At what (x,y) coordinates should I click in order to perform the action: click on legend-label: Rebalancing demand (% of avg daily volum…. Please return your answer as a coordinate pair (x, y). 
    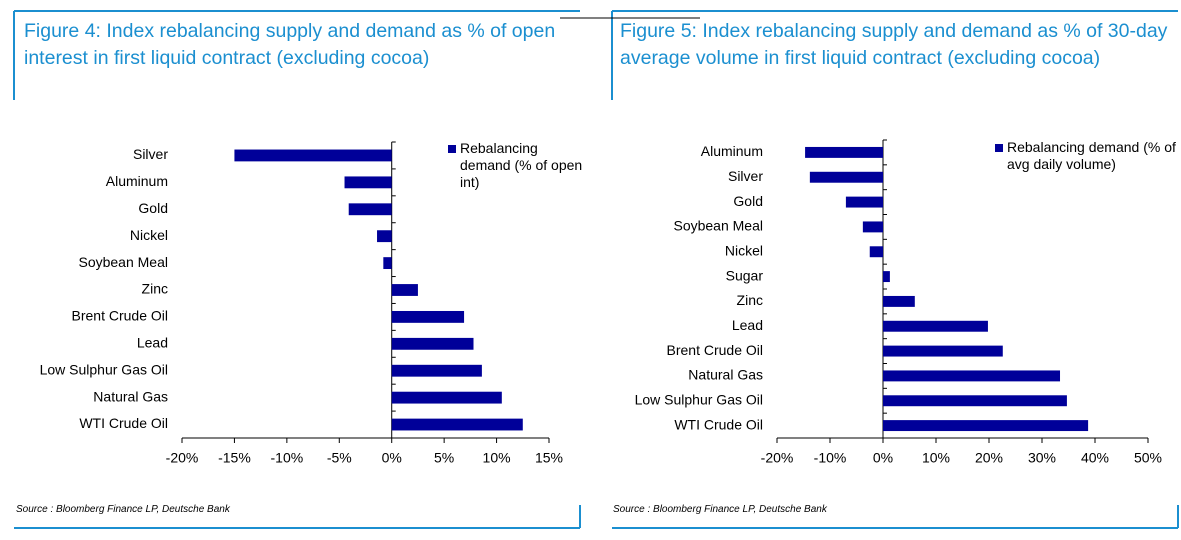
    Looking at the image, I should click on (1091, 155).